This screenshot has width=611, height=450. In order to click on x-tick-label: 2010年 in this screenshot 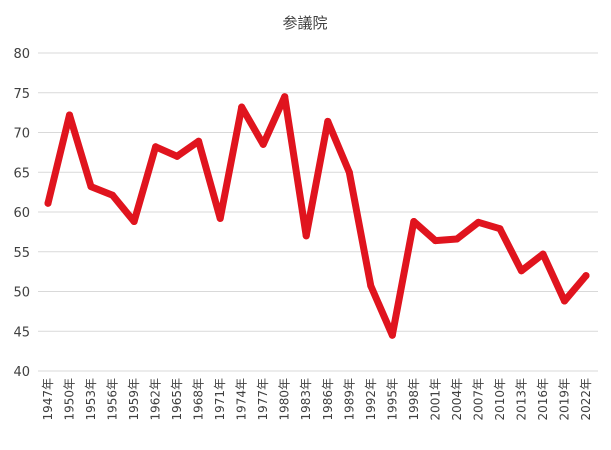, I will do `click(500, 399)`.